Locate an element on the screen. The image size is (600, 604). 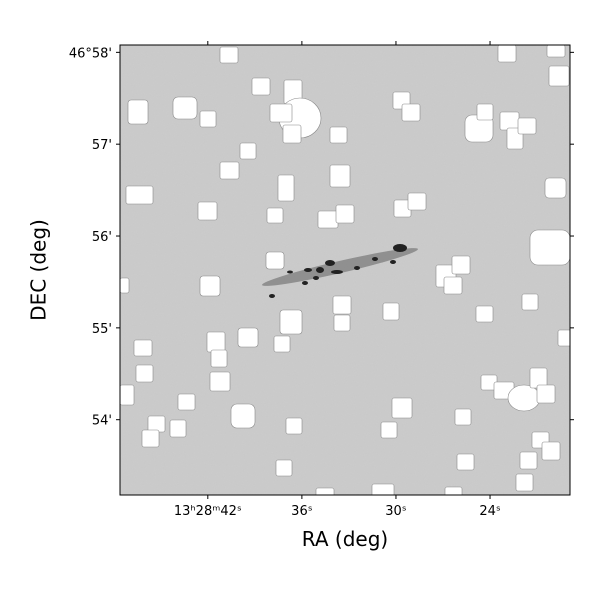
y-tick-label: 54' is located at coordinates (102, 421).